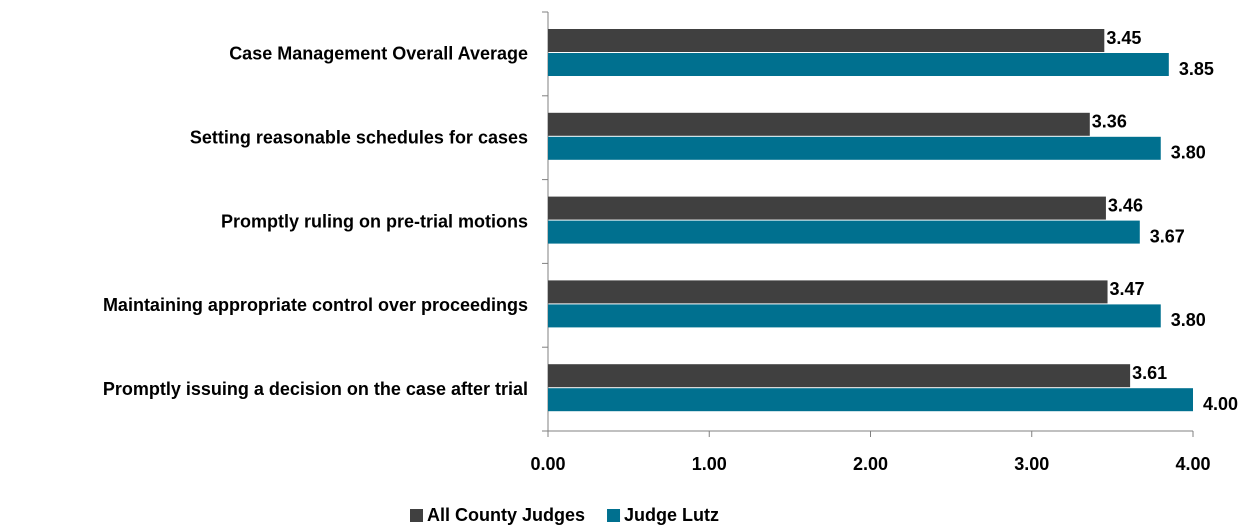 This screenshot has width=1245, height=531. What do you see at coordinates (359, 137) in the screenshot?
I see `y-tick-label: Setting reasonable schedules for cases` at bounding box center [359, 137].